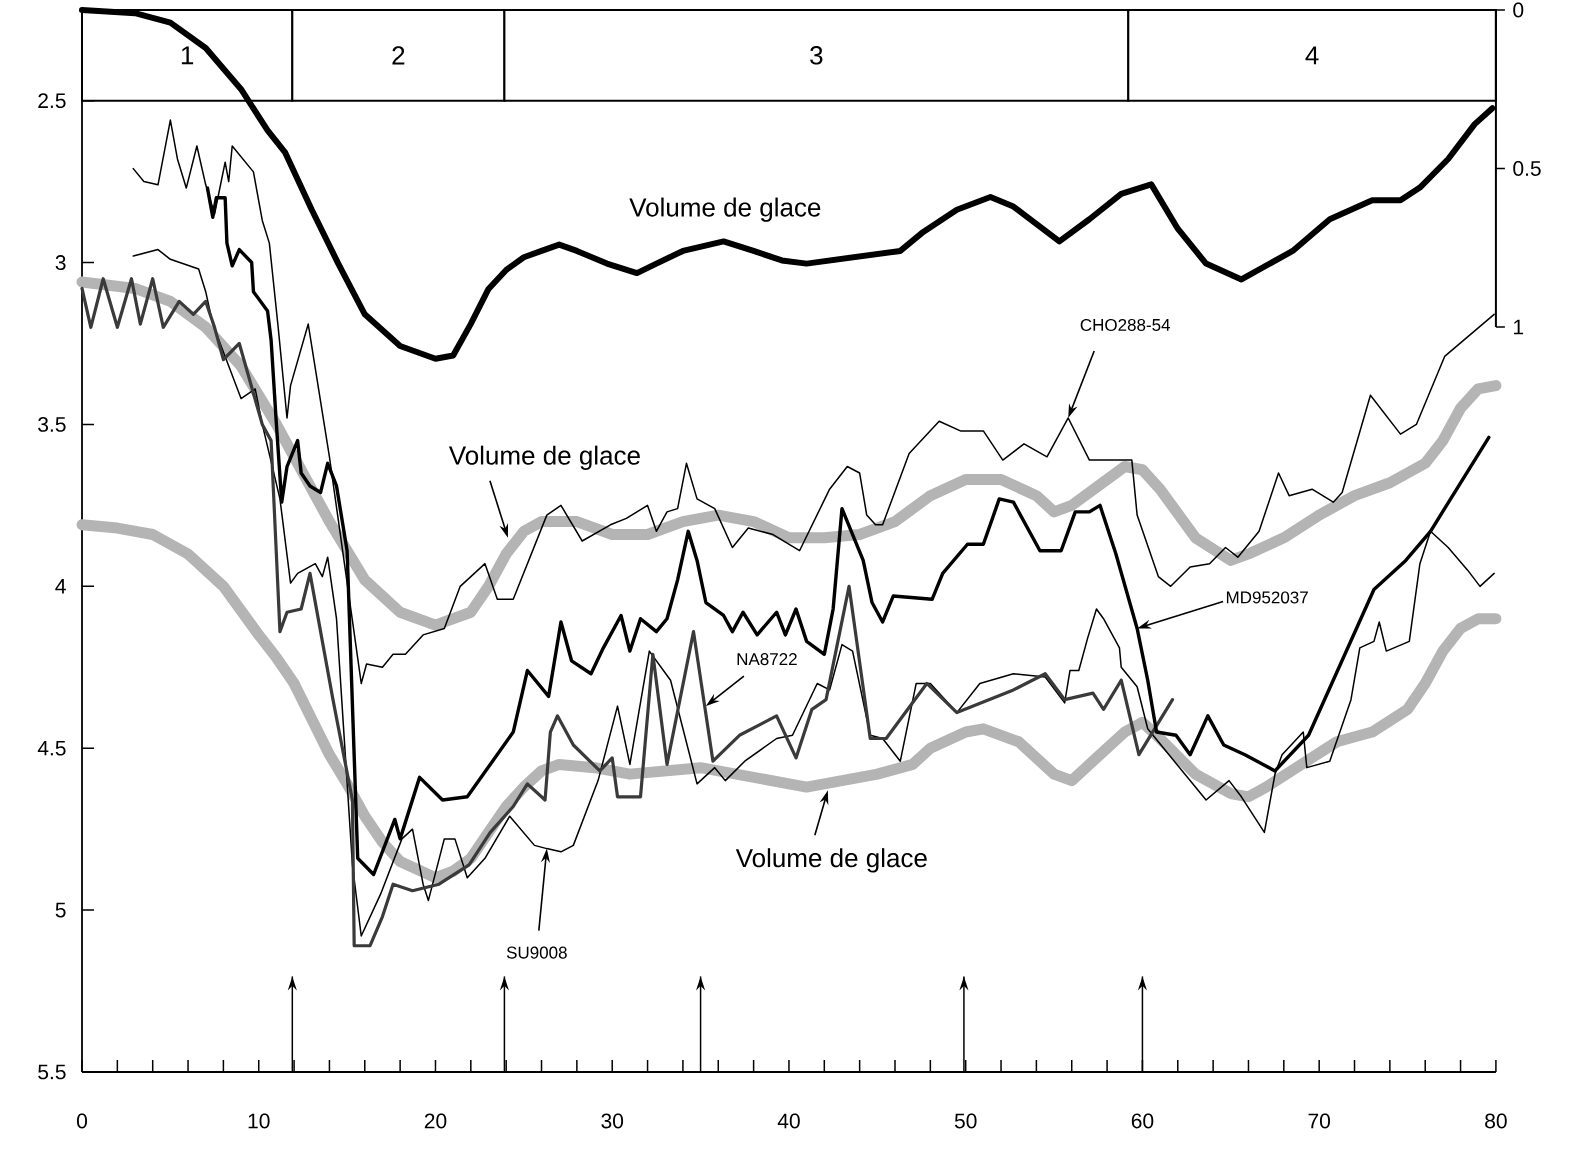 The width and height of the screenshot is (1573, 1151). What do you see at coordinates (259, 1121) in the screenshot?
I see `x-tick-label: 10` at bounding box center [259, 1121].